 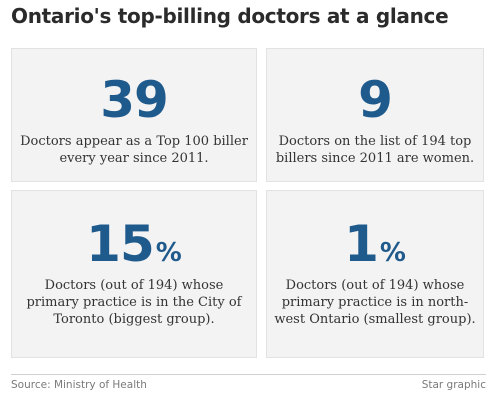 I want to click on stat-value: 15%, so click(x=134, y=244).